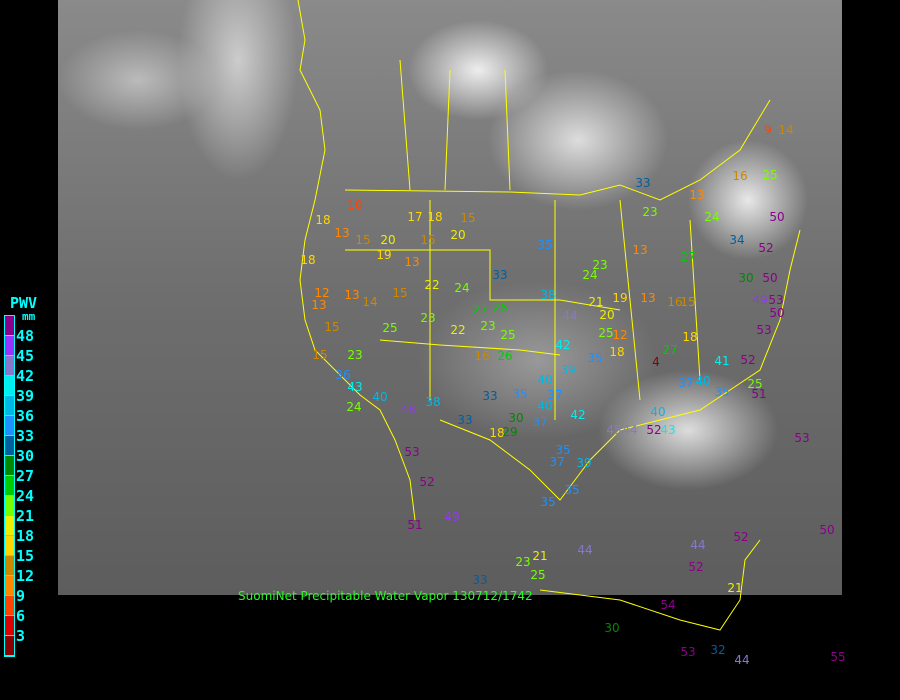  What do you see at coordinates (25, 576) in the screenshot?
I see `legend-tick: 12` at bounding box center [25, 576].